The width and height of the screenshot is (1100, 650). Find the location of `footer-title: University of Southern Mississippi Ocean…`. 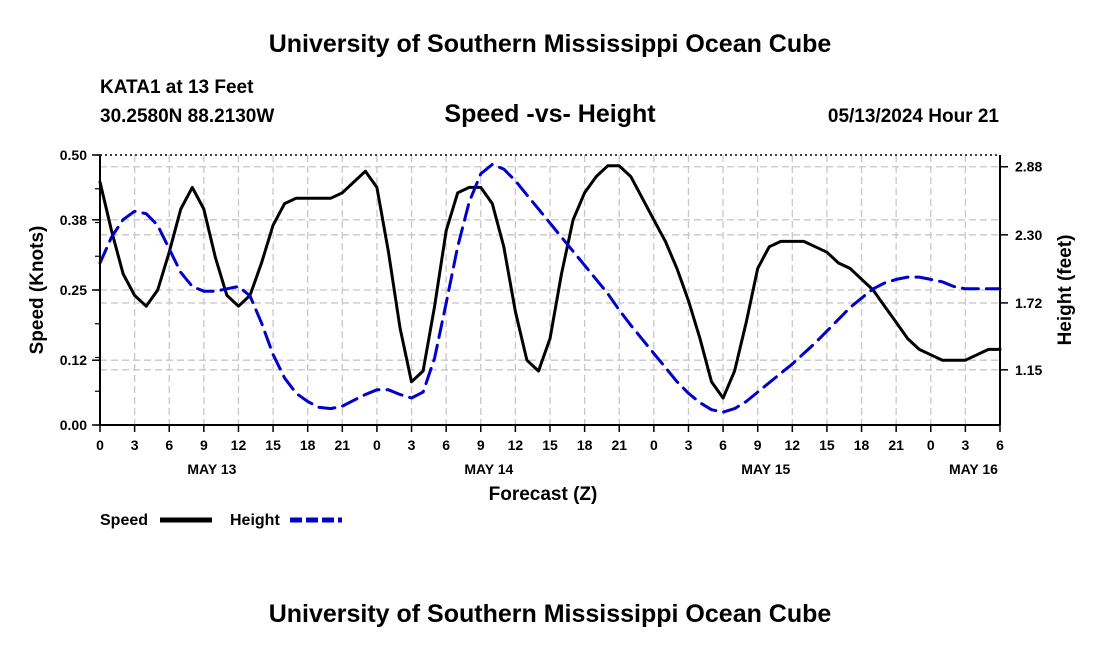

footer-title: University of Southern Mississippi Ocean… is located at coordinates (550, 614).